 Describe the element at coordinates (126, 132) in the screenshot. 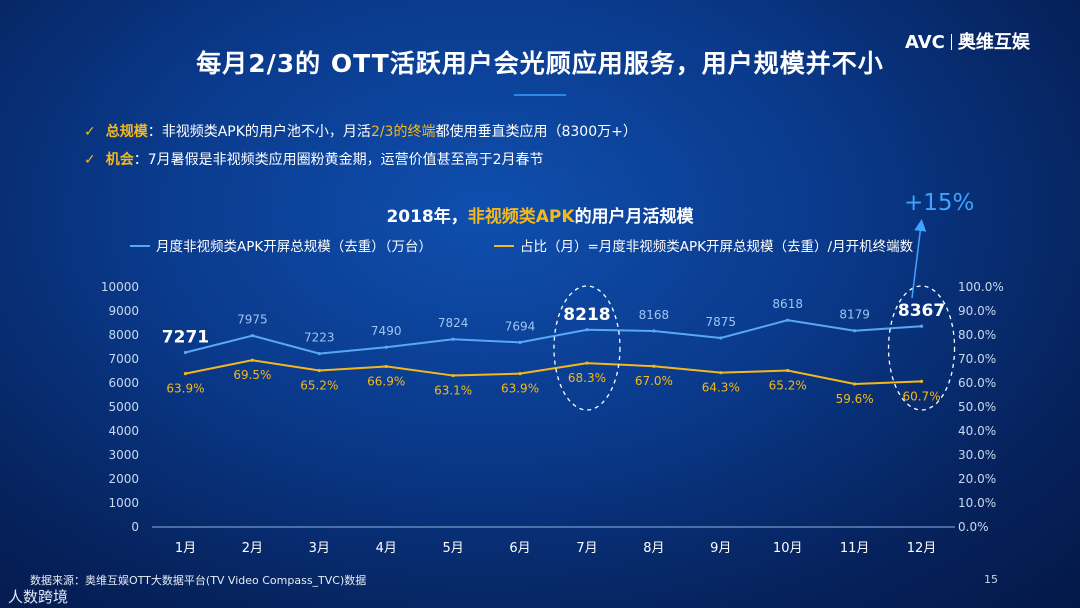

I see `bullet-keyword: 总规模` at that location.